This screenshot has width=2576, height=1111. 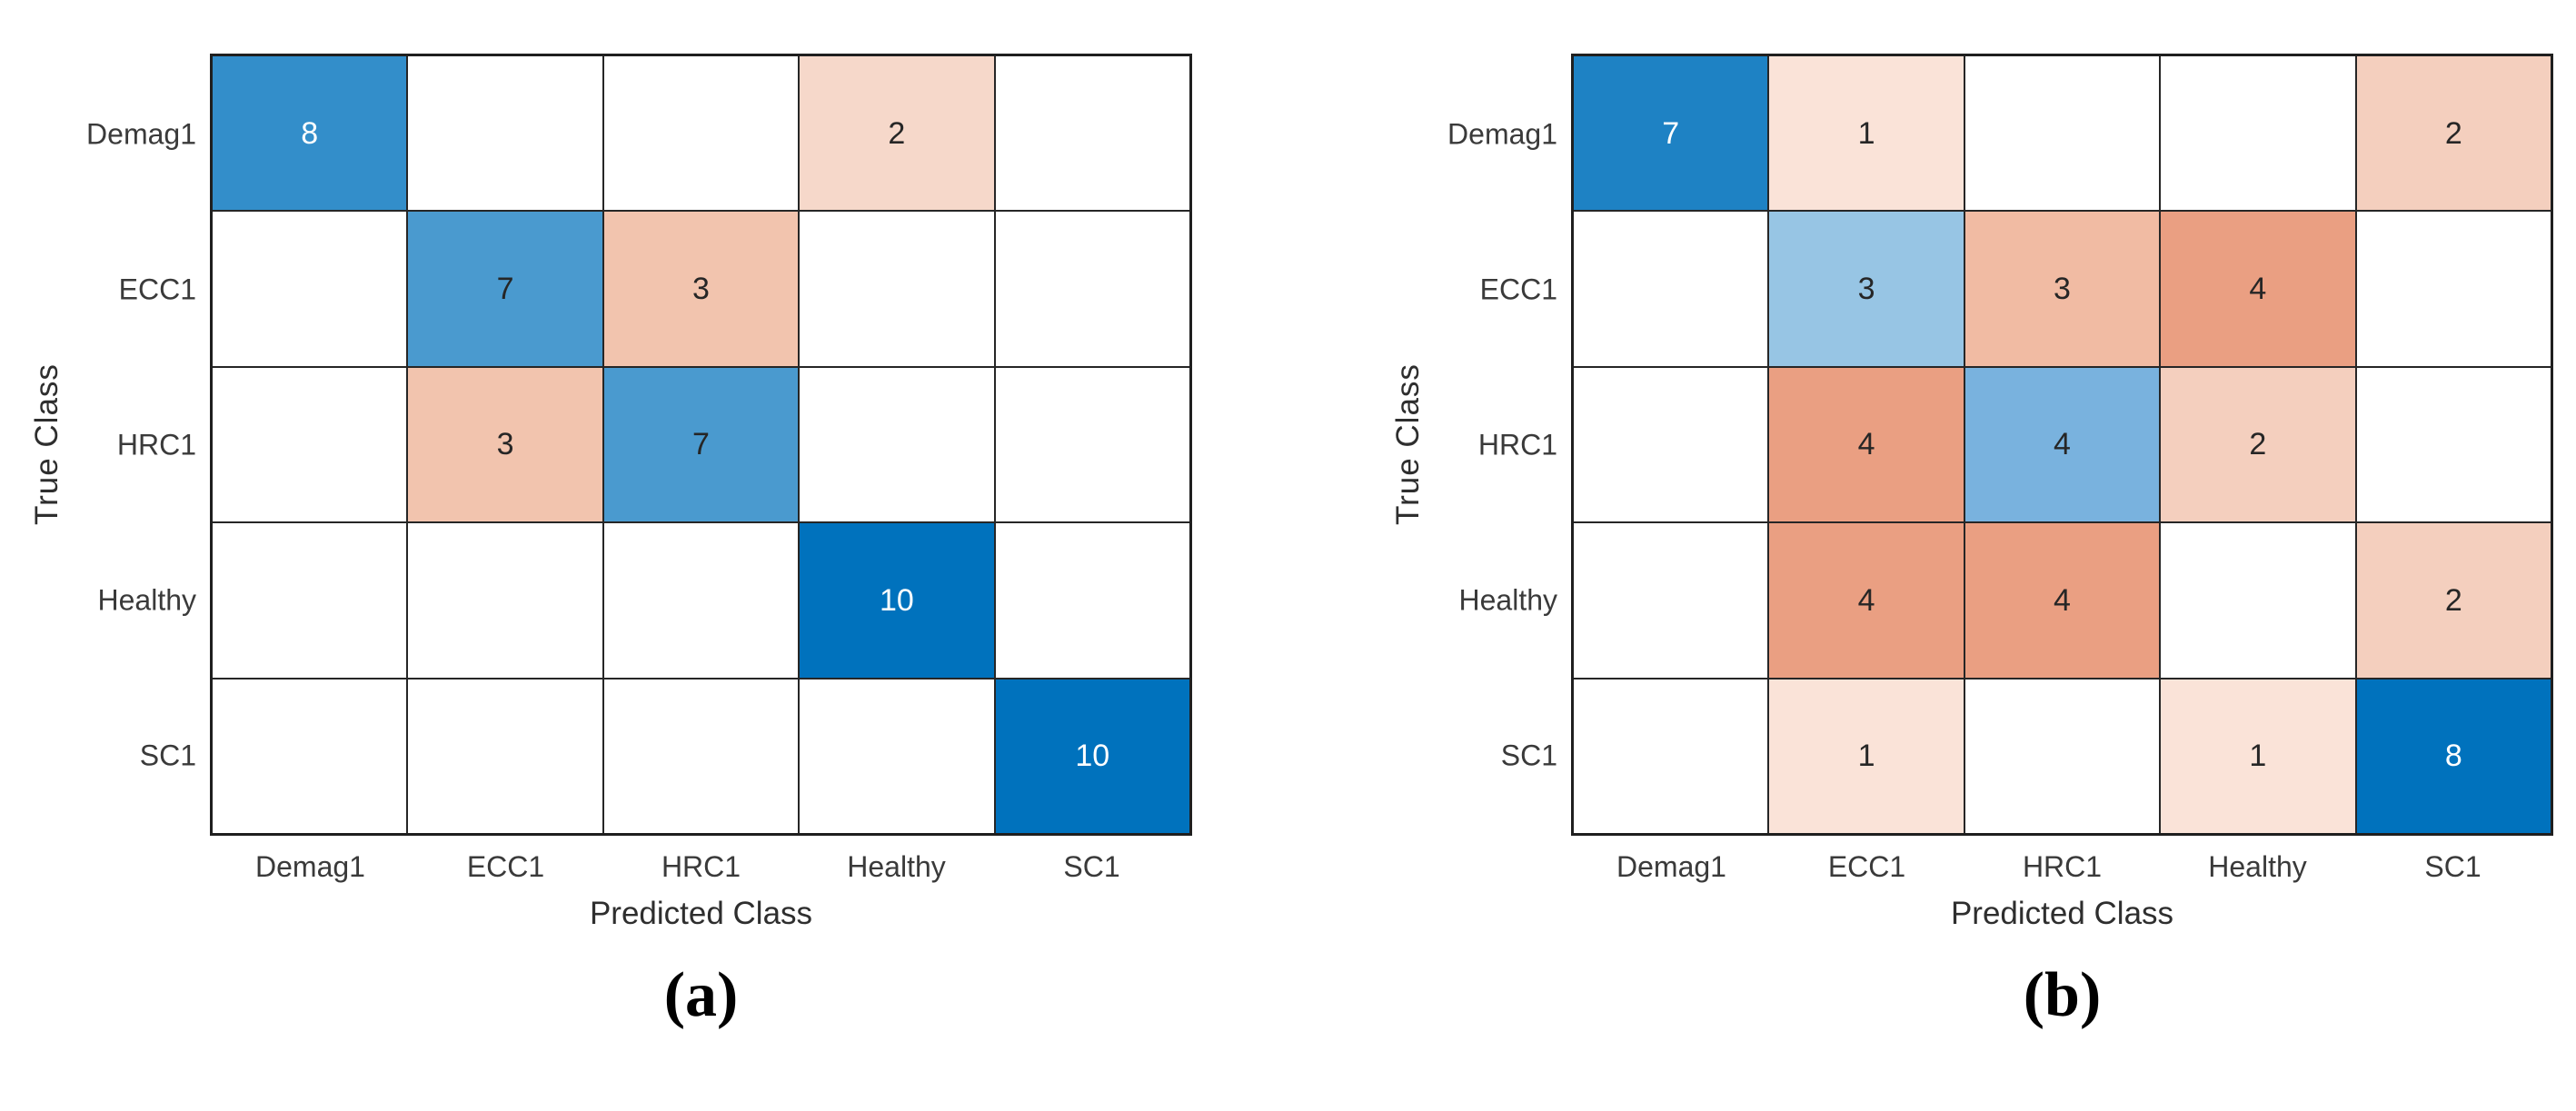 I want to click on subfigure-caption-a: (a), so click(x=701, y=995).